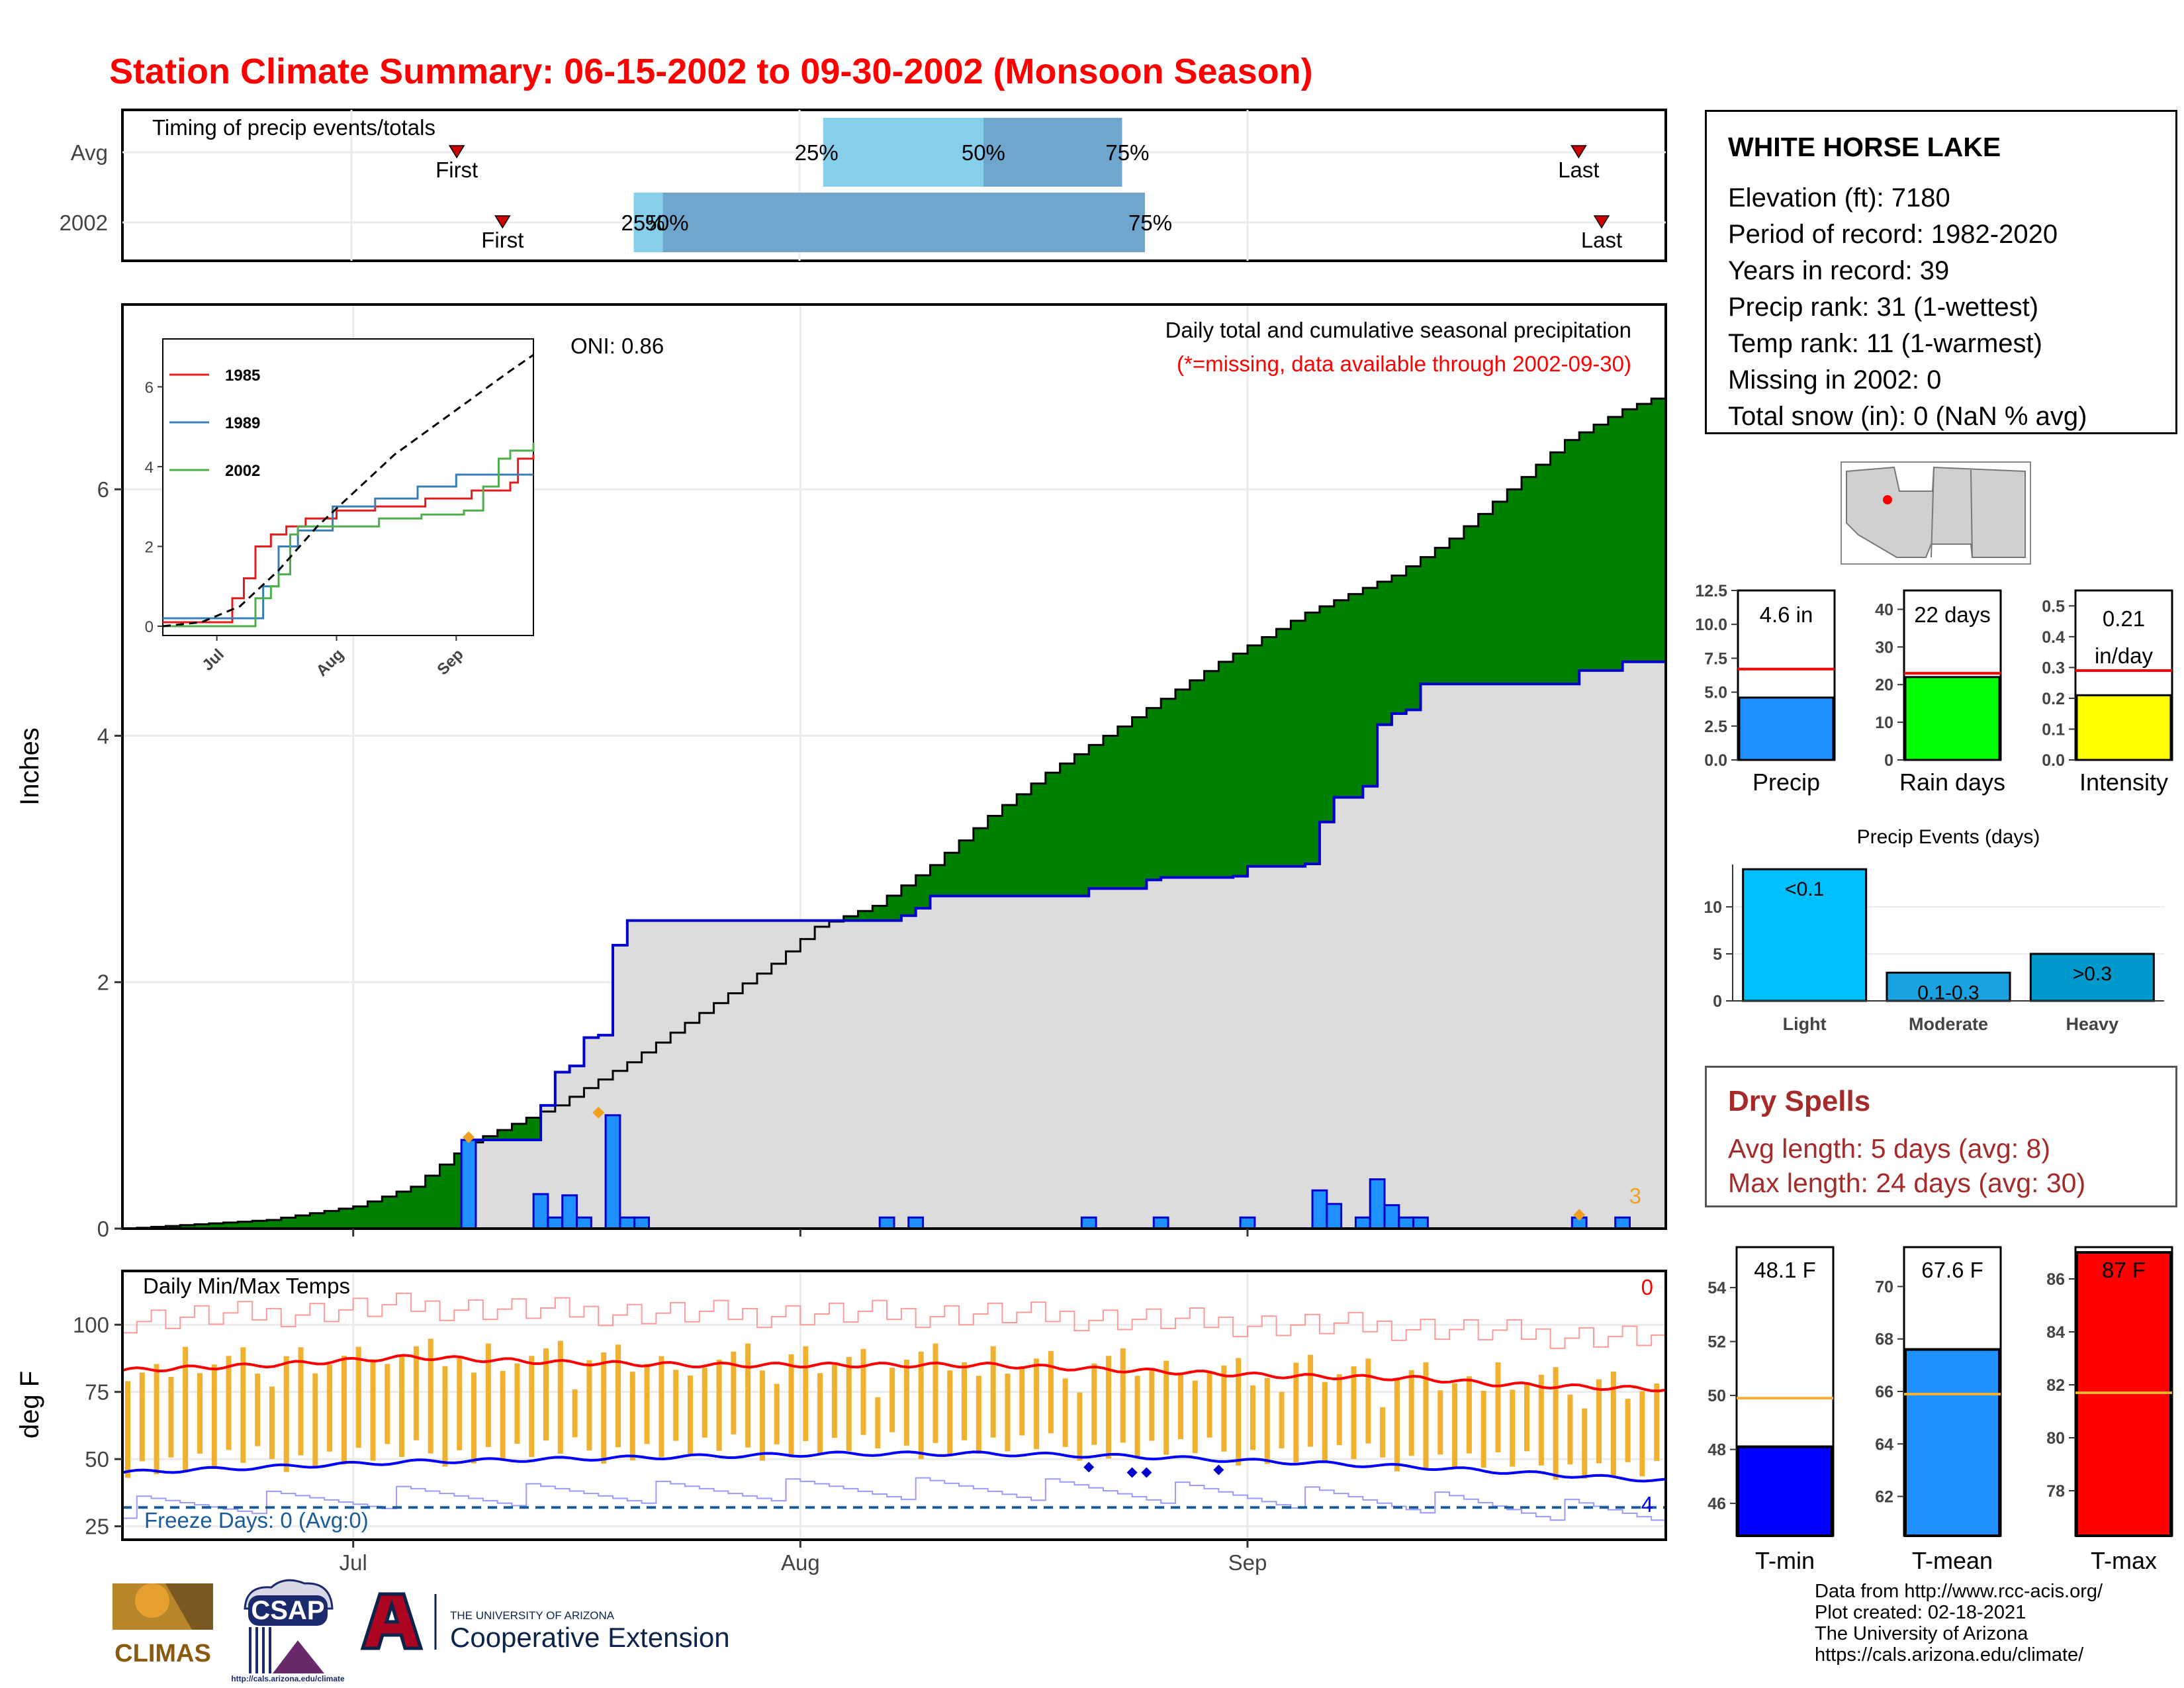  Describe the element at coordinates (1713, 907) in the screenshot. I see `events-y-tick-label: 10` at that location.